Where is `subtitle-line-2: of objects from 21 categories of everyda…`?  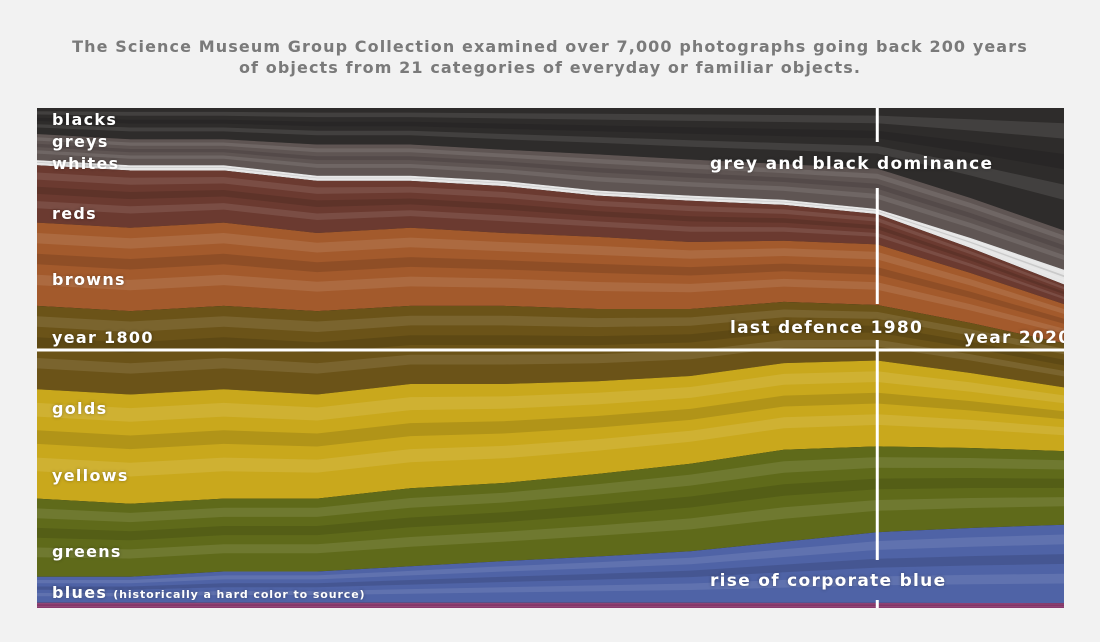
subtitle-line-2: of objects from 21 categories of everyda… is located at coordinates (550, 67).